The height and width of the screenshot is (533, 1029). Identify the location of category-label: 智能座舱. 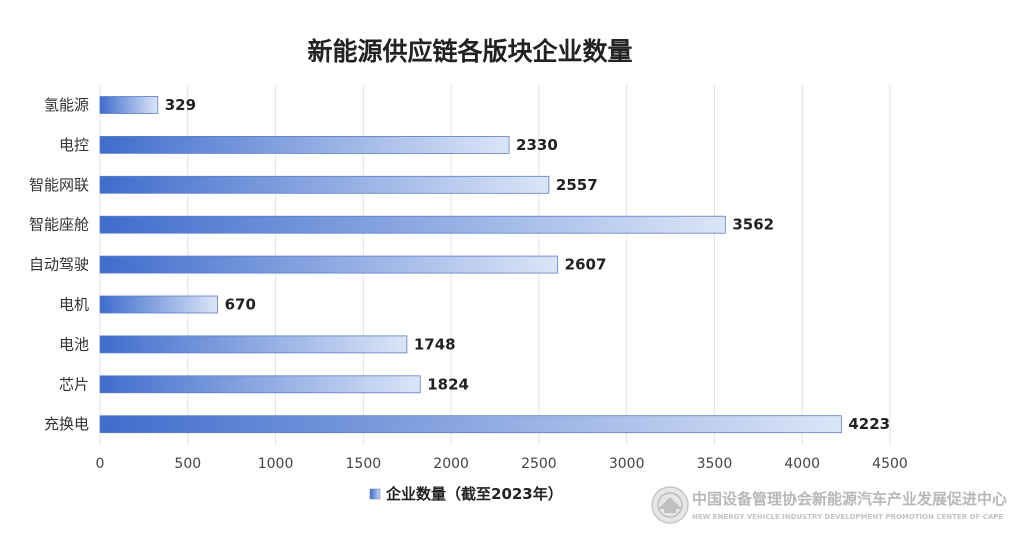
(59, 225).